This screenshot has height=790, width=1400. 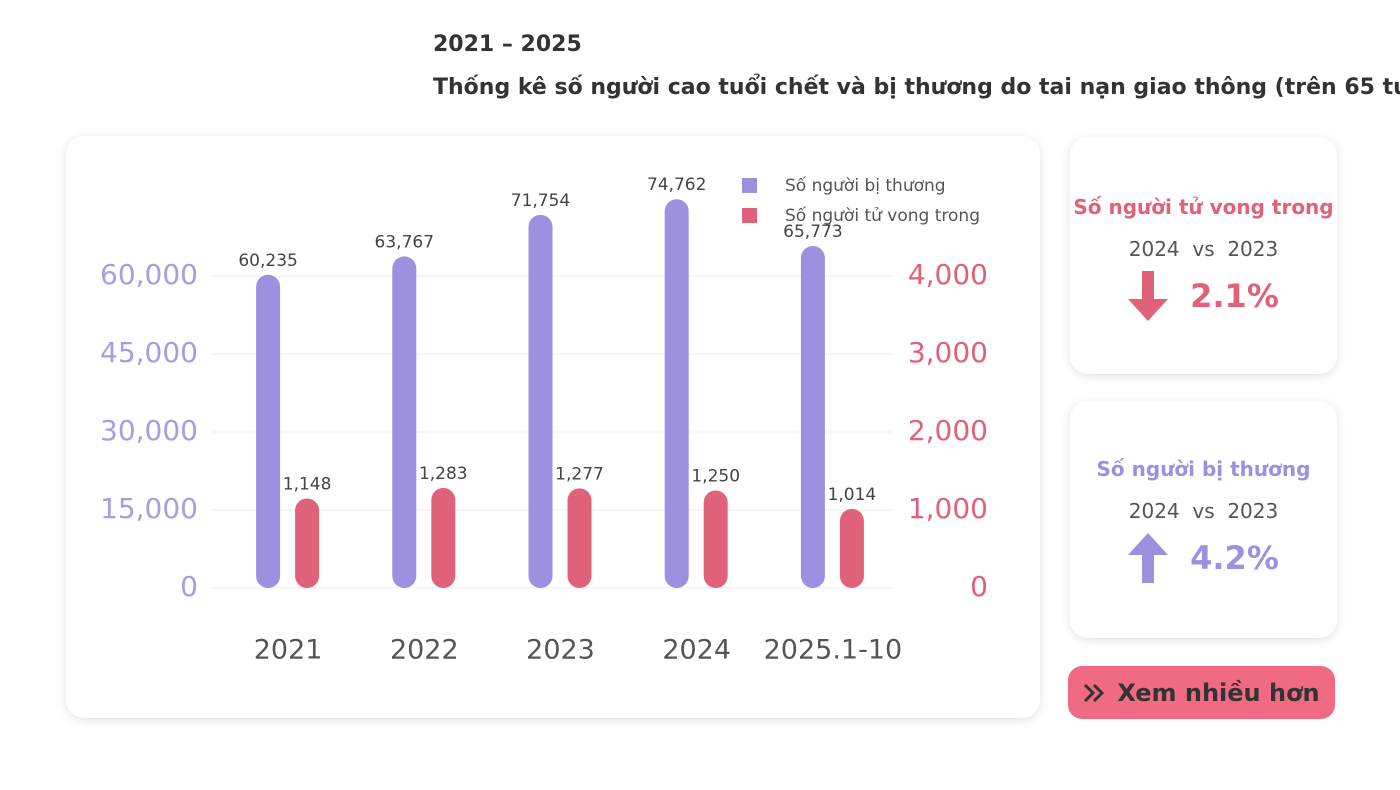 What do you see at coordinates (1234, 558) in the screenshot?
I see `card-change: 4.2%` at bounding box center [1234, 558].